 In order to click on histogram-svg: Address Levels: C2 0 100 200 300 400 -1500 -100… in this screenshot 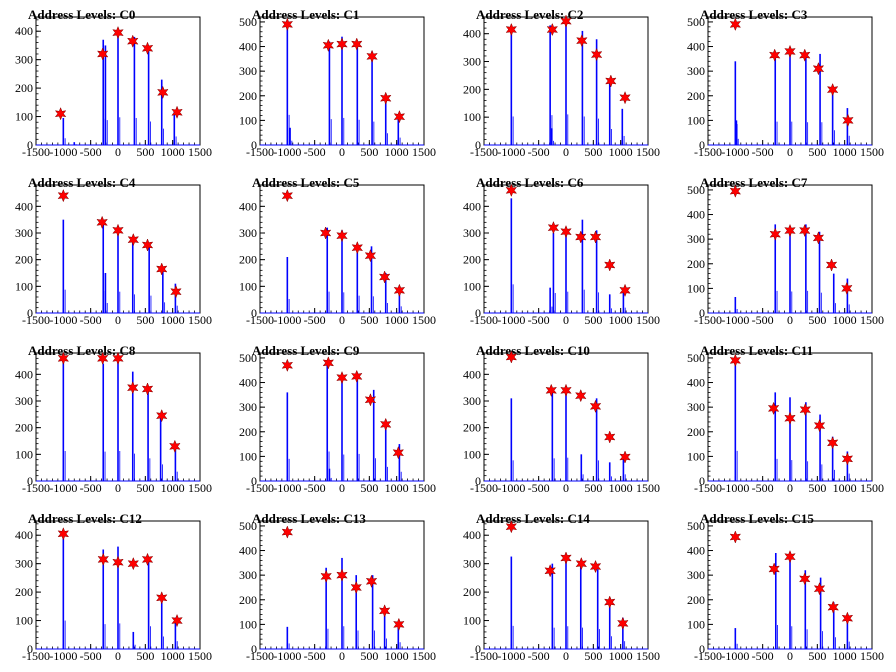, I will do `click(561, 83)`.